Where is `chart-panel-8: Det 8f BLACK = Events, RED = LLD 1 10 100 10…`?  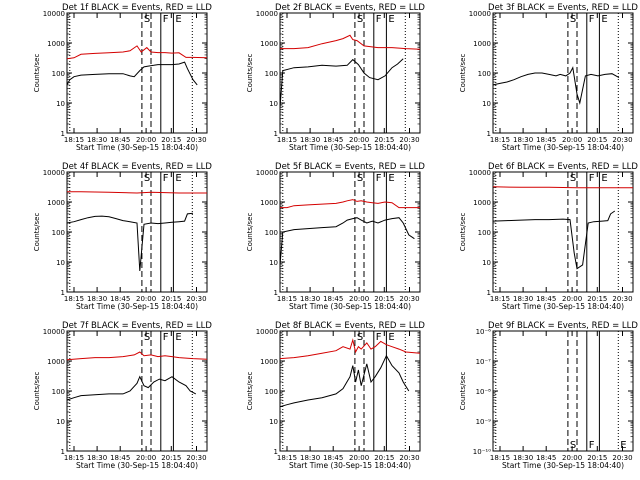
chart-panel-8: Det 8f BLACK = Events, RED = LLD 1 10 100 10… is located at coordinates (335, 395).